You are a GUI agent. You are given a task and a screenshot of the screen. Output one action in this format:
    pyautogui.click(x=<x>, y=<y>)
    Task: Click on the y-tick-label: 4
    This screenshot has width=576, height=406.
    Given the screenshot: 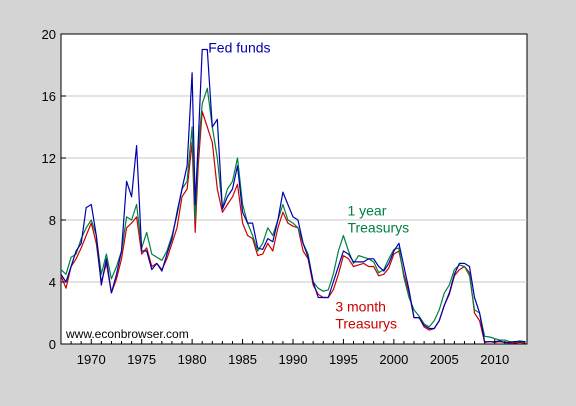 What is the action you would take?
    pyautogui.click(x=52, y=282)
    